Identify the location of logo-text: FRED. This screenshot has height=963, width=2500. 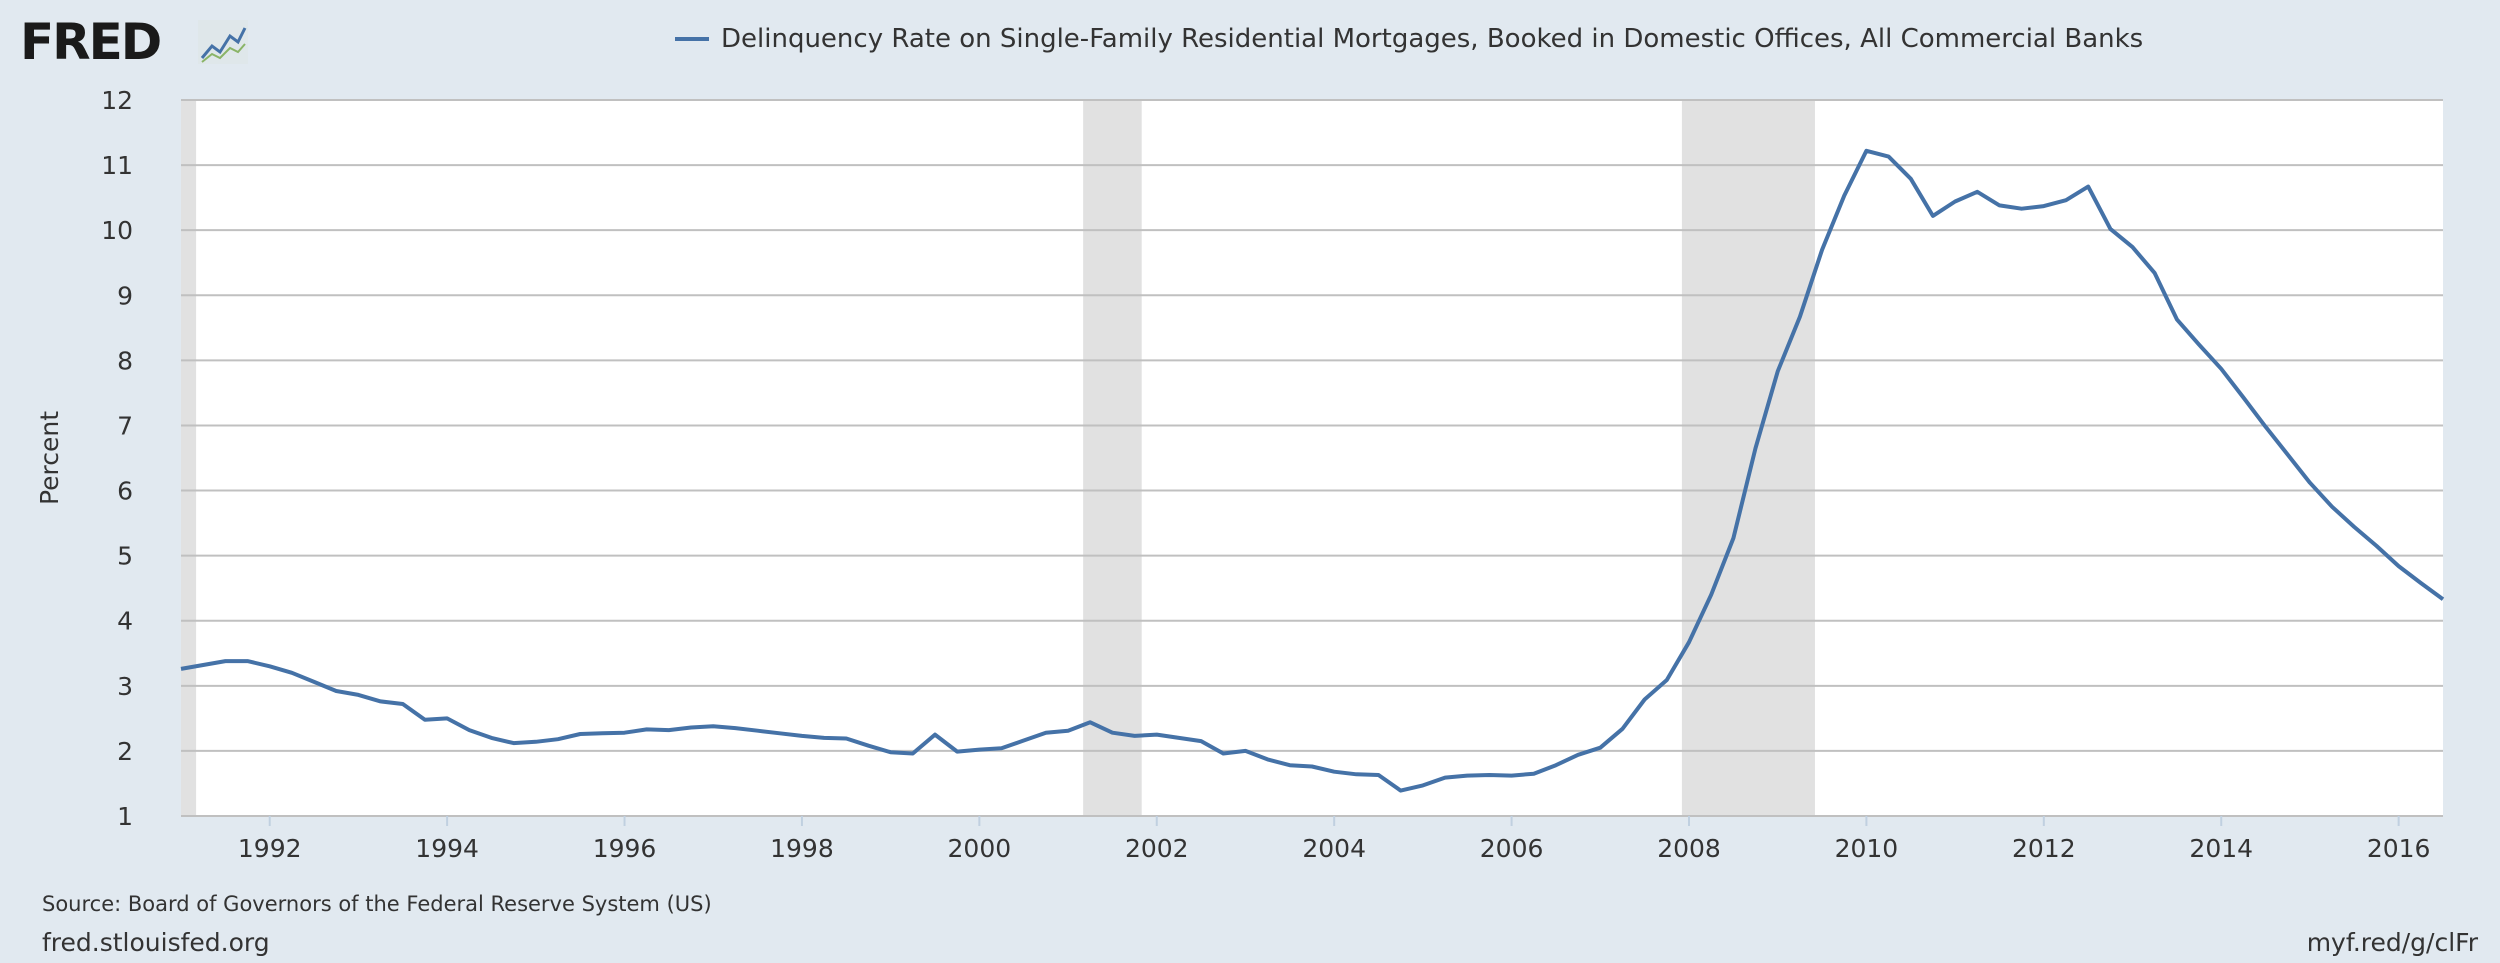
(91, 42).